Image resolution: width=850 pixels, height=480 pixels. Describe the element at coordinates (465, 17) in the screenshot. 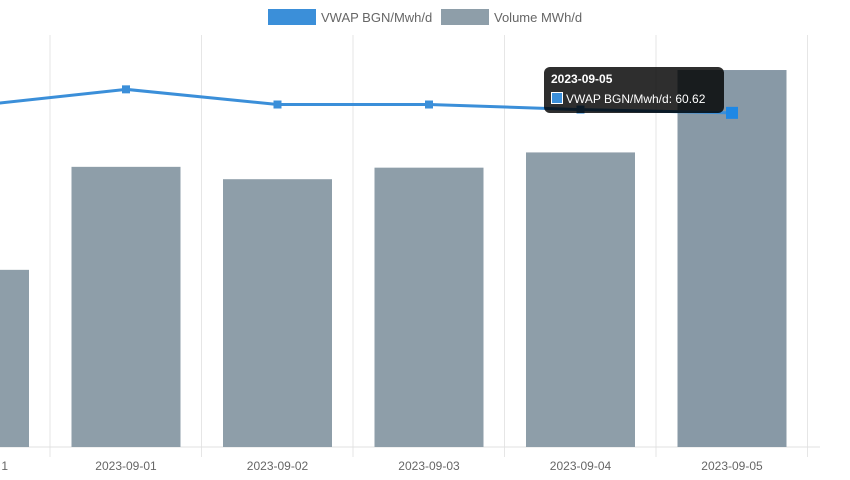

I see `legend-swatch-volume` at that location.